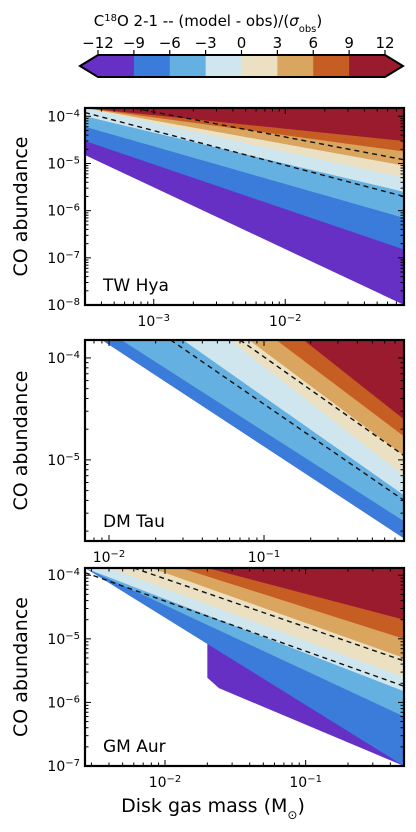 Image resolution: width=416 pixels, height=832 pixels. I want to click on colorbar-title: C18O 2-1 -- (model - obs)/(σobs), so click(208, 23).